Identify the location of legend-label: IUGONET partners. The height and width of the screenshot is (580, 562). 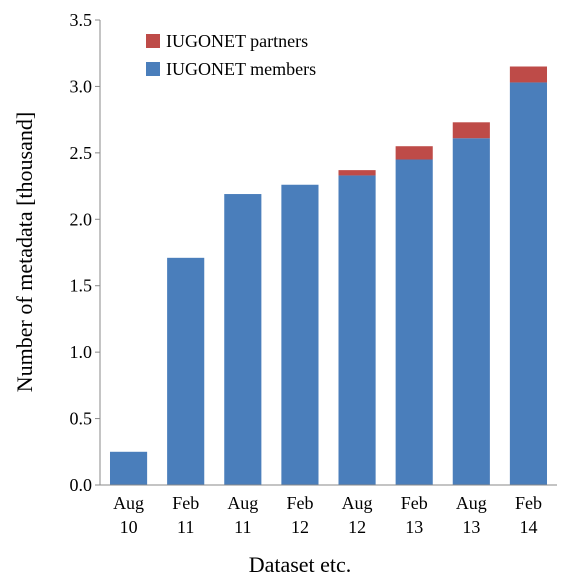
(237, 41).